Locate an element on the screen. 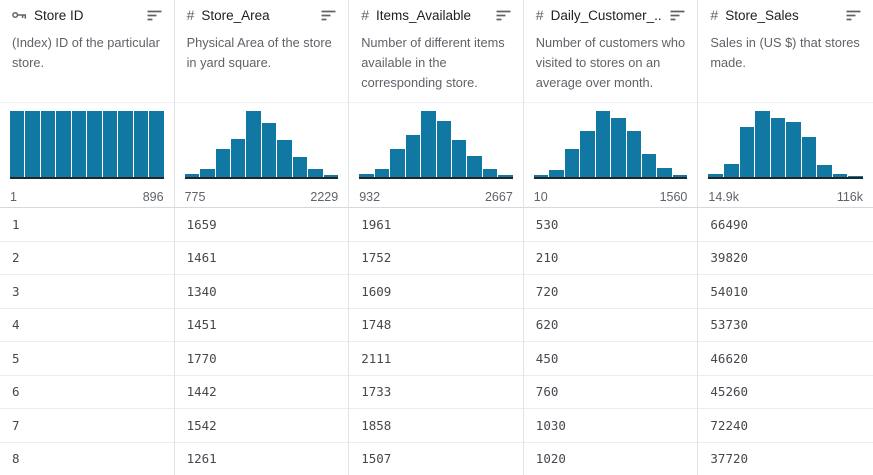 Image resolution: width=873 pixels, height=475 pixels. table-cell: 1261 is located at coordinates (201, 459).